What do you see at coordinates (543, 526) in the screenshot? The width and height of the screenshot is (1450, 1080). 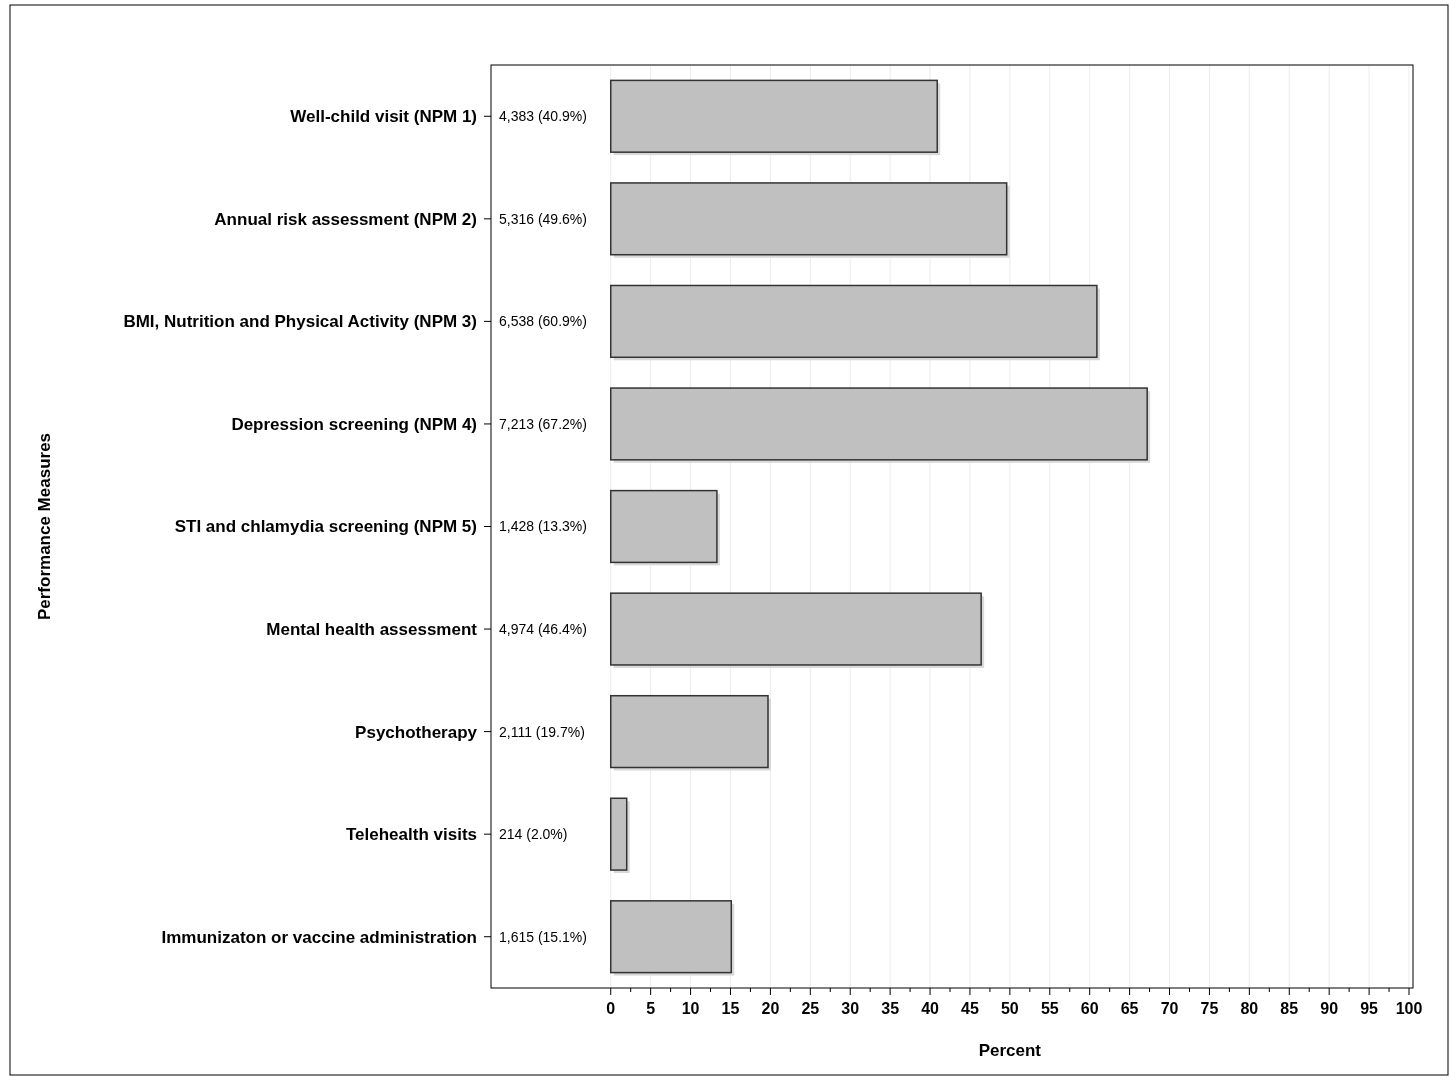 I see `data-label: 1,428 (13.3%)` at bounding box center [543, 526].